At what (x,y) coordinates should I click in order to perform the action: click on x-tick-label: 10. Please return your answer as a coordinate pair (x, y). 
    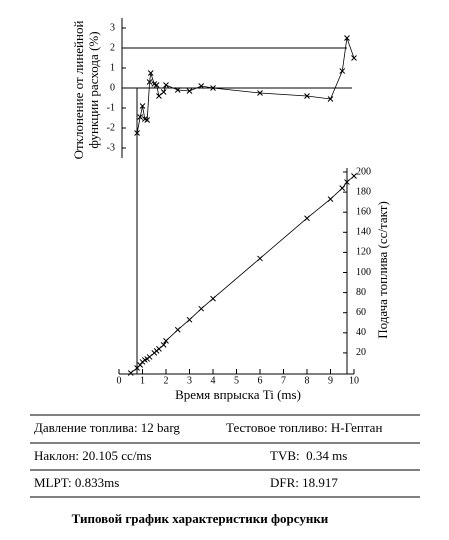
    Looking at the image, I should click on (354, 380).